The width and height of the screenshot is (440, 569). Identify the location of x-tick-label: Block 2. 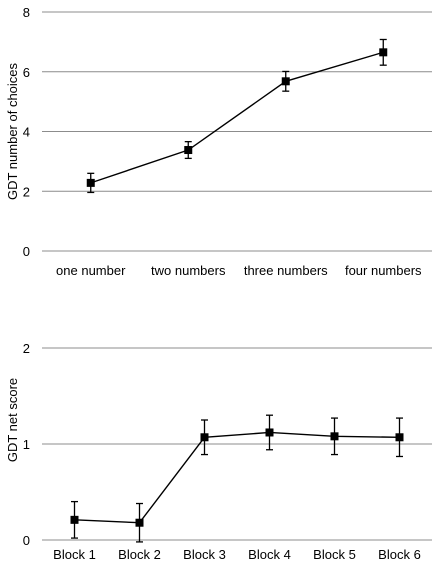
(139, 554).